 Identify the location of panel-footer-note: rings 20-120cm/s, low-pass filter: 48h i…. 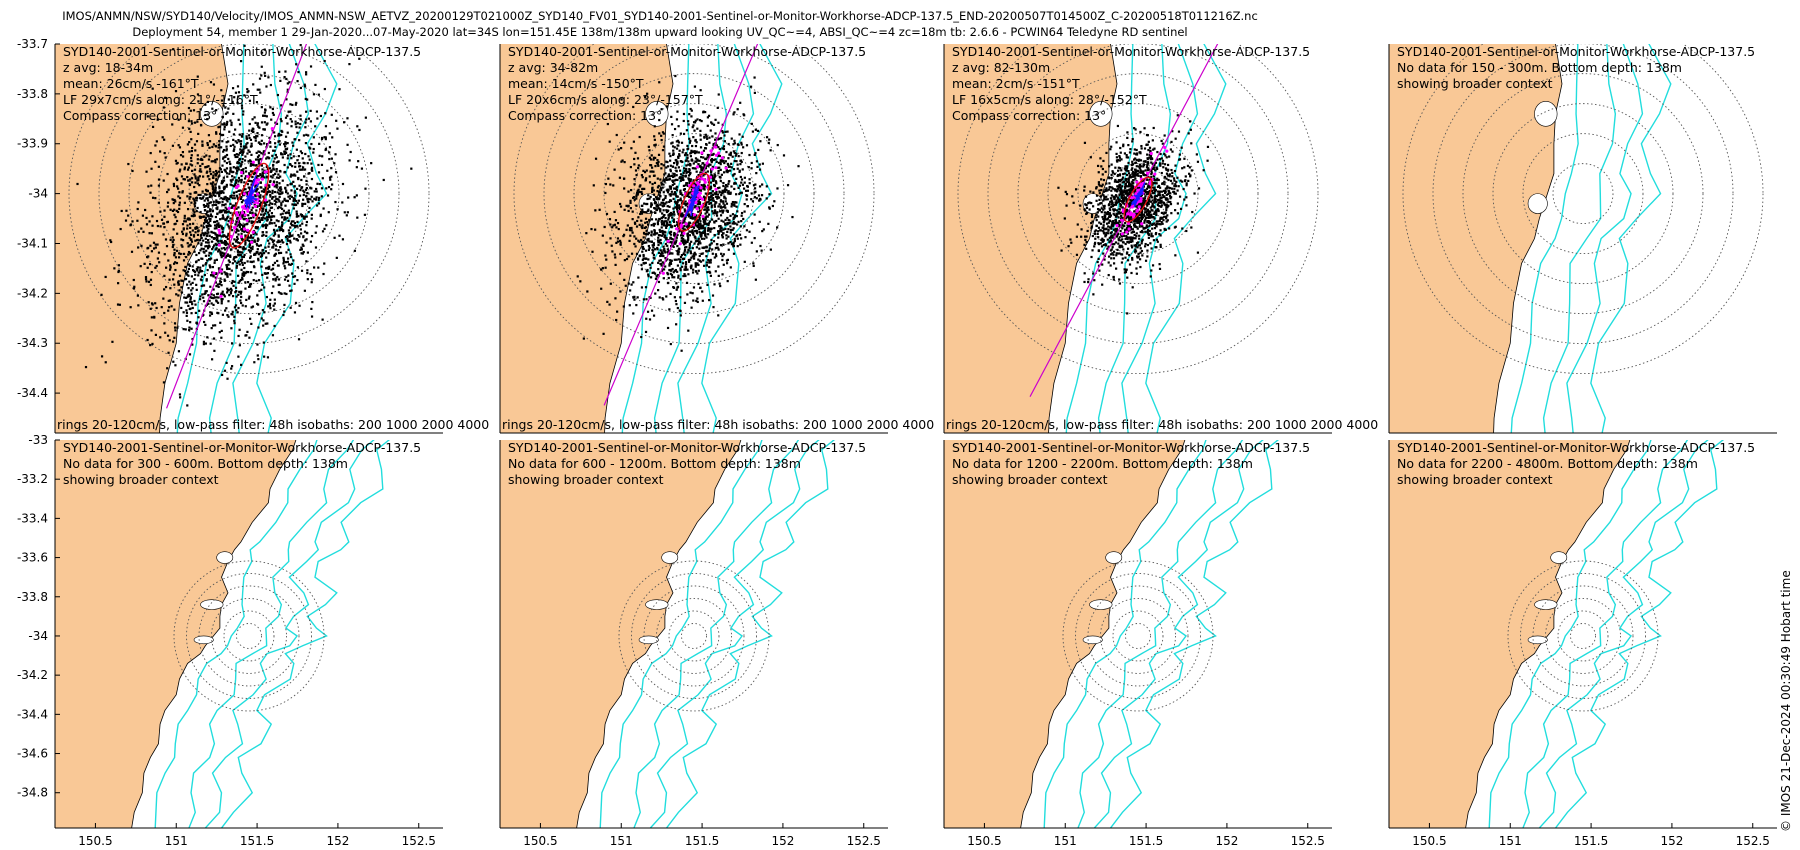
(273, 424).